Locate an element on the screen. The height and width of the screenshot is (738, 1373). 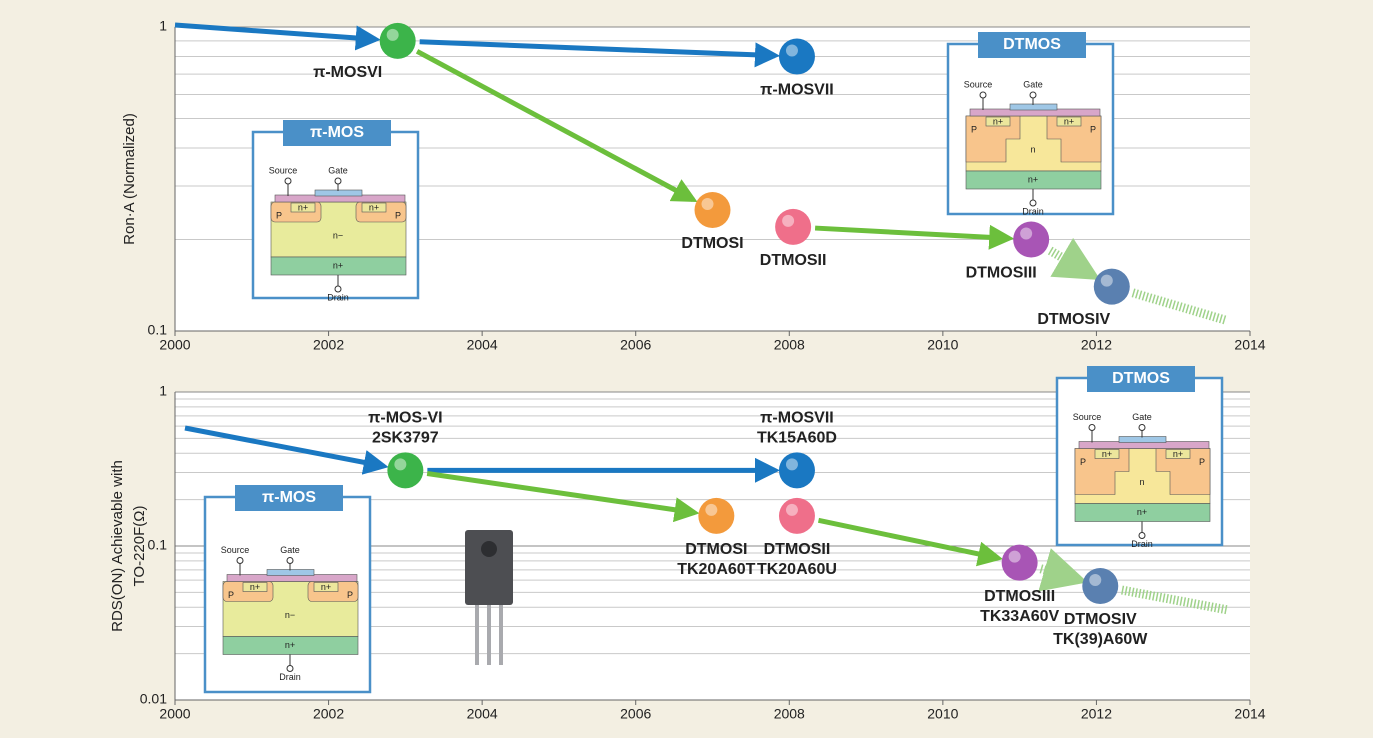
part-number: TK20A60T is located at coordinates (716, 569).